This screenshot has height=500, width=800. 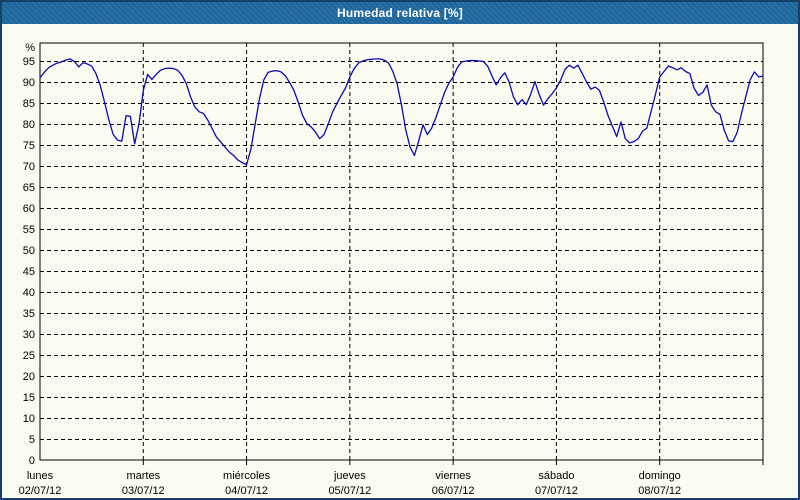 I want to click on x-day-name-label: sábado, so click(x=556, y=476).